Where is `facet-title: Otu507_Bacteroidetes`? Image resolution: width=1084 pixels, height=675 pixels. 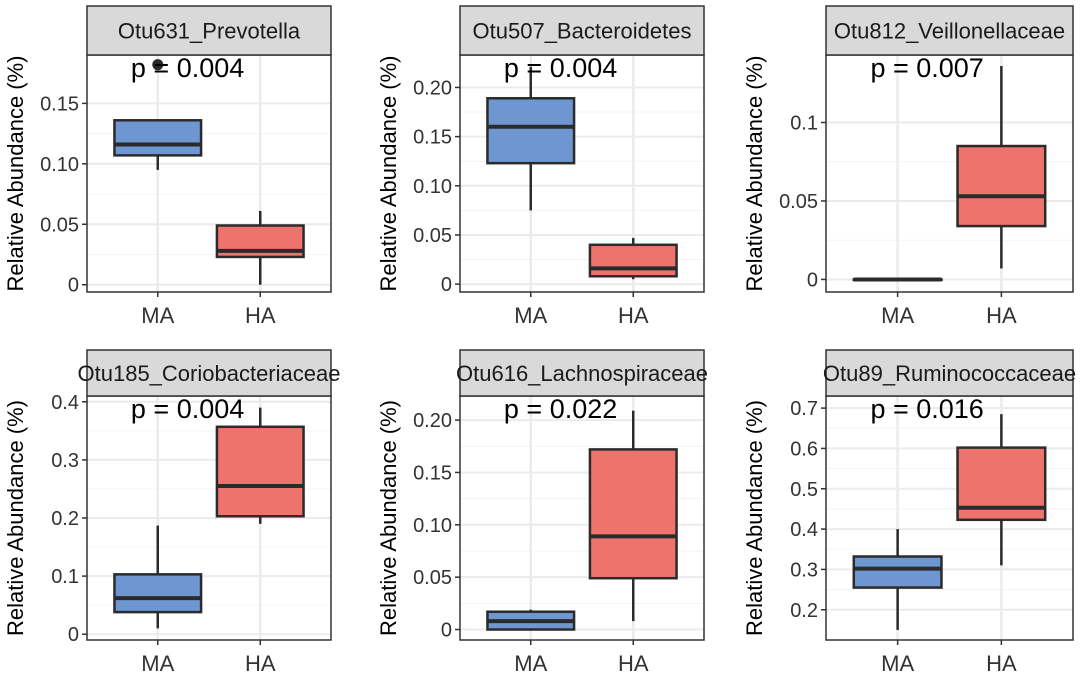 facet-title: Otu507_Bacteroidetes is located at coordinates (582, 31).